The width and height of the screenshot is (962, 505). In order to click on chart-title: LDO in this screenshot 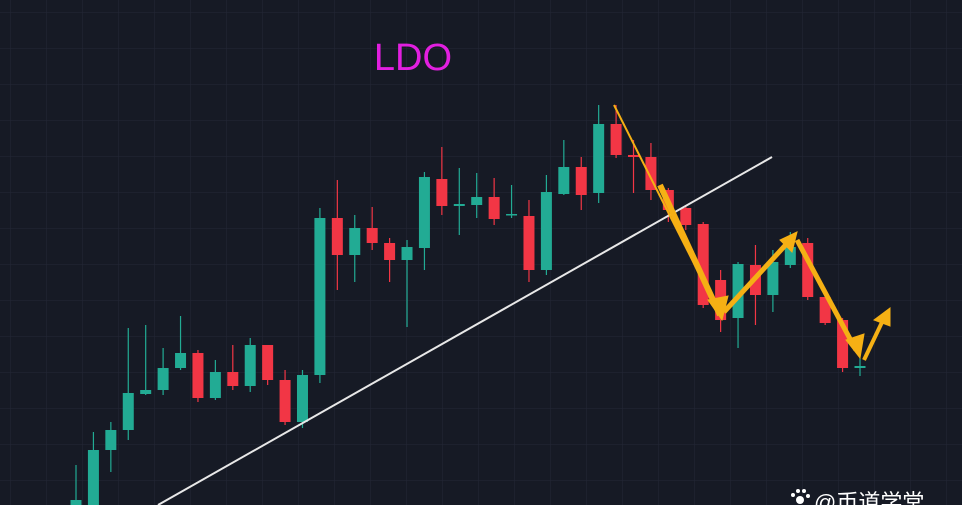, I will do `click(413, 58)`.